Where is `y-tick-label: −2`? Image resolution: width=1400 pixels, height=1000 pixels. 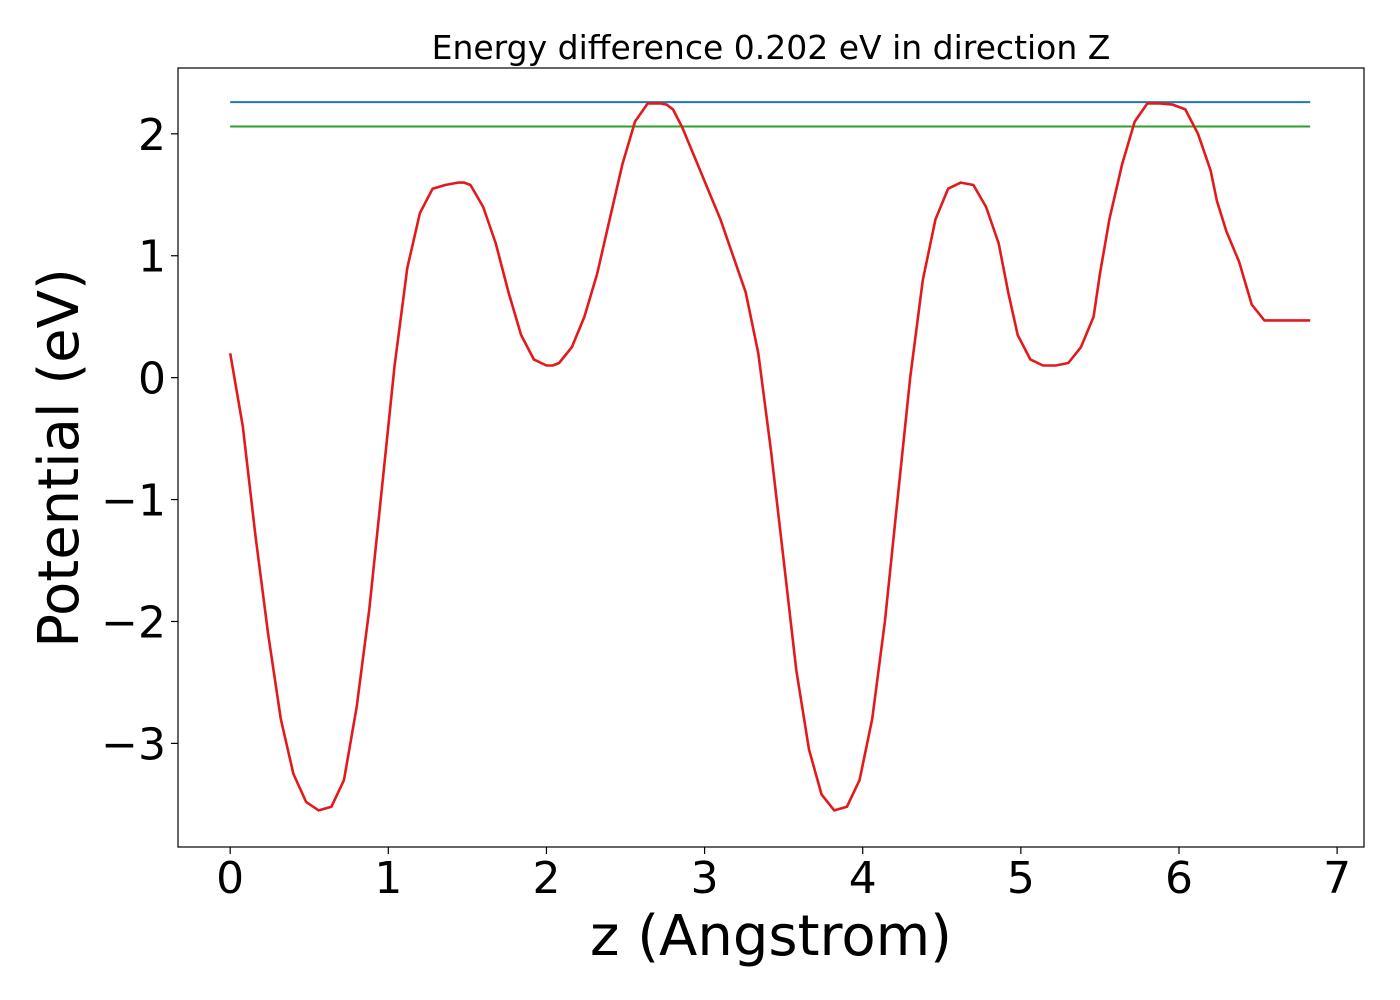
y-tick-label: −2 is located at coordinates (133, 622).